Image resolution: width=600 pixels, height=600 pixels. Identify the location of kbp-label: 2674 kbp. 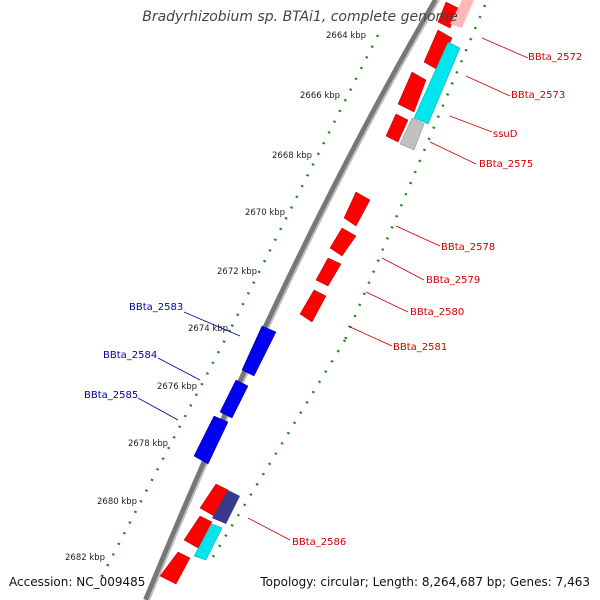
(208, 329).